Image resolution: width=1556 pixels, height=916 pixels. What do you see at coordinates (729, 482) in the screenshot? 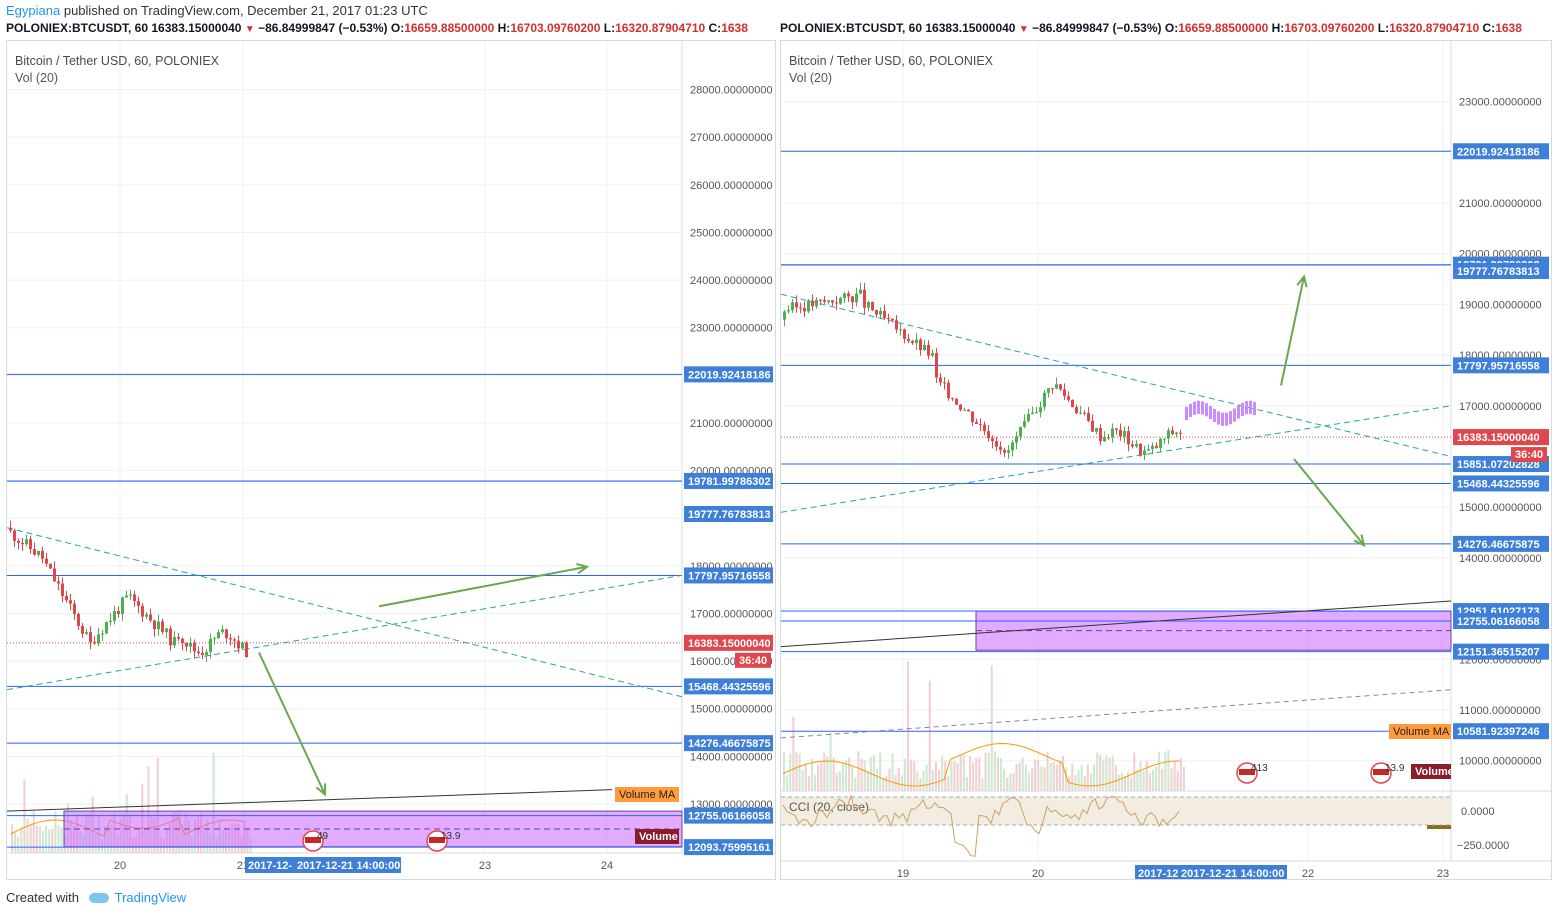
I see `level-label: 19781.99786302` at bounding box center [729, 482].